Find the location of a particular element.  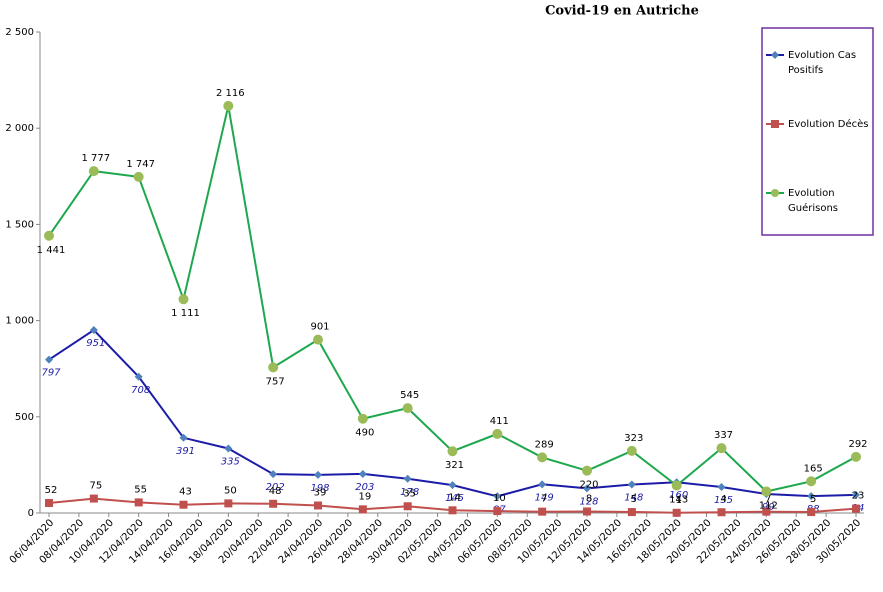

data-label: 335 is located at coordinates (230, 462).